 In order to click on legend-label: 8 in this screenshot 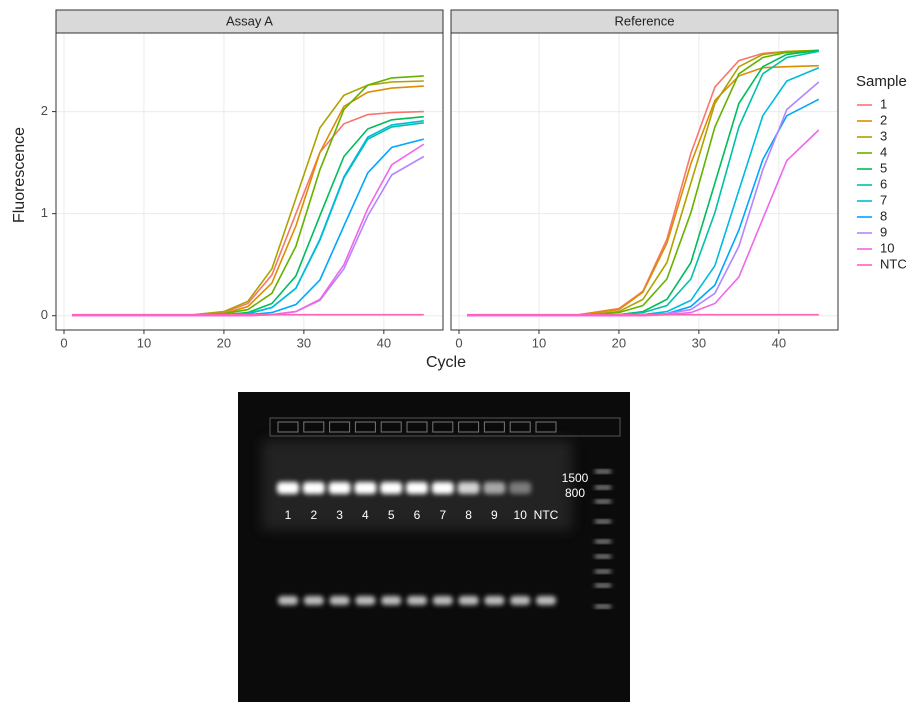, I will do `click(883, 215)`.